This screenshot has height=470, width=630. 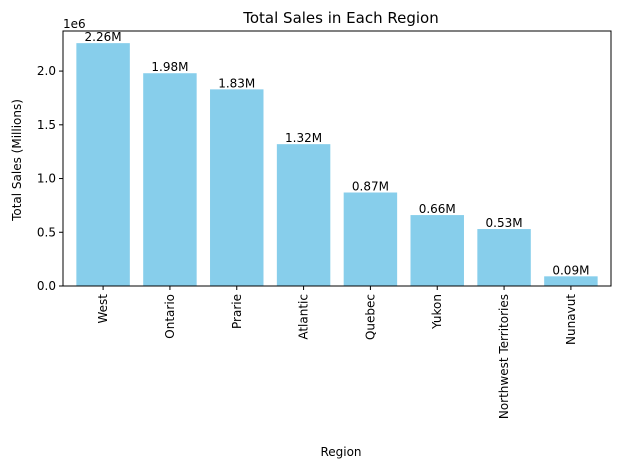 What do you see at coordinates (504, 223) in the screenshot?
I see `data-label: 0.53M` at bounding box center [504, 223].